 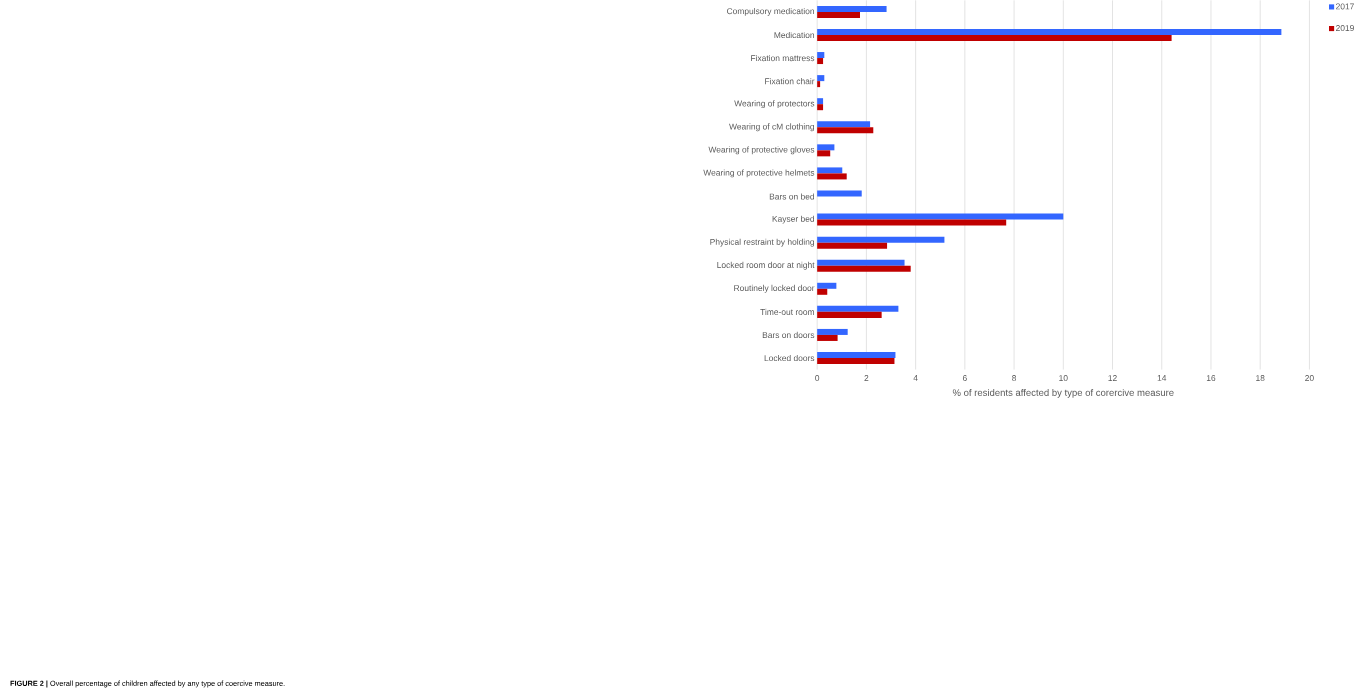 What do you see at coordinates (783, 58) in the screenshot?
I see `y-tick-label: Fixation mattress` at bounding box center [783, 58].